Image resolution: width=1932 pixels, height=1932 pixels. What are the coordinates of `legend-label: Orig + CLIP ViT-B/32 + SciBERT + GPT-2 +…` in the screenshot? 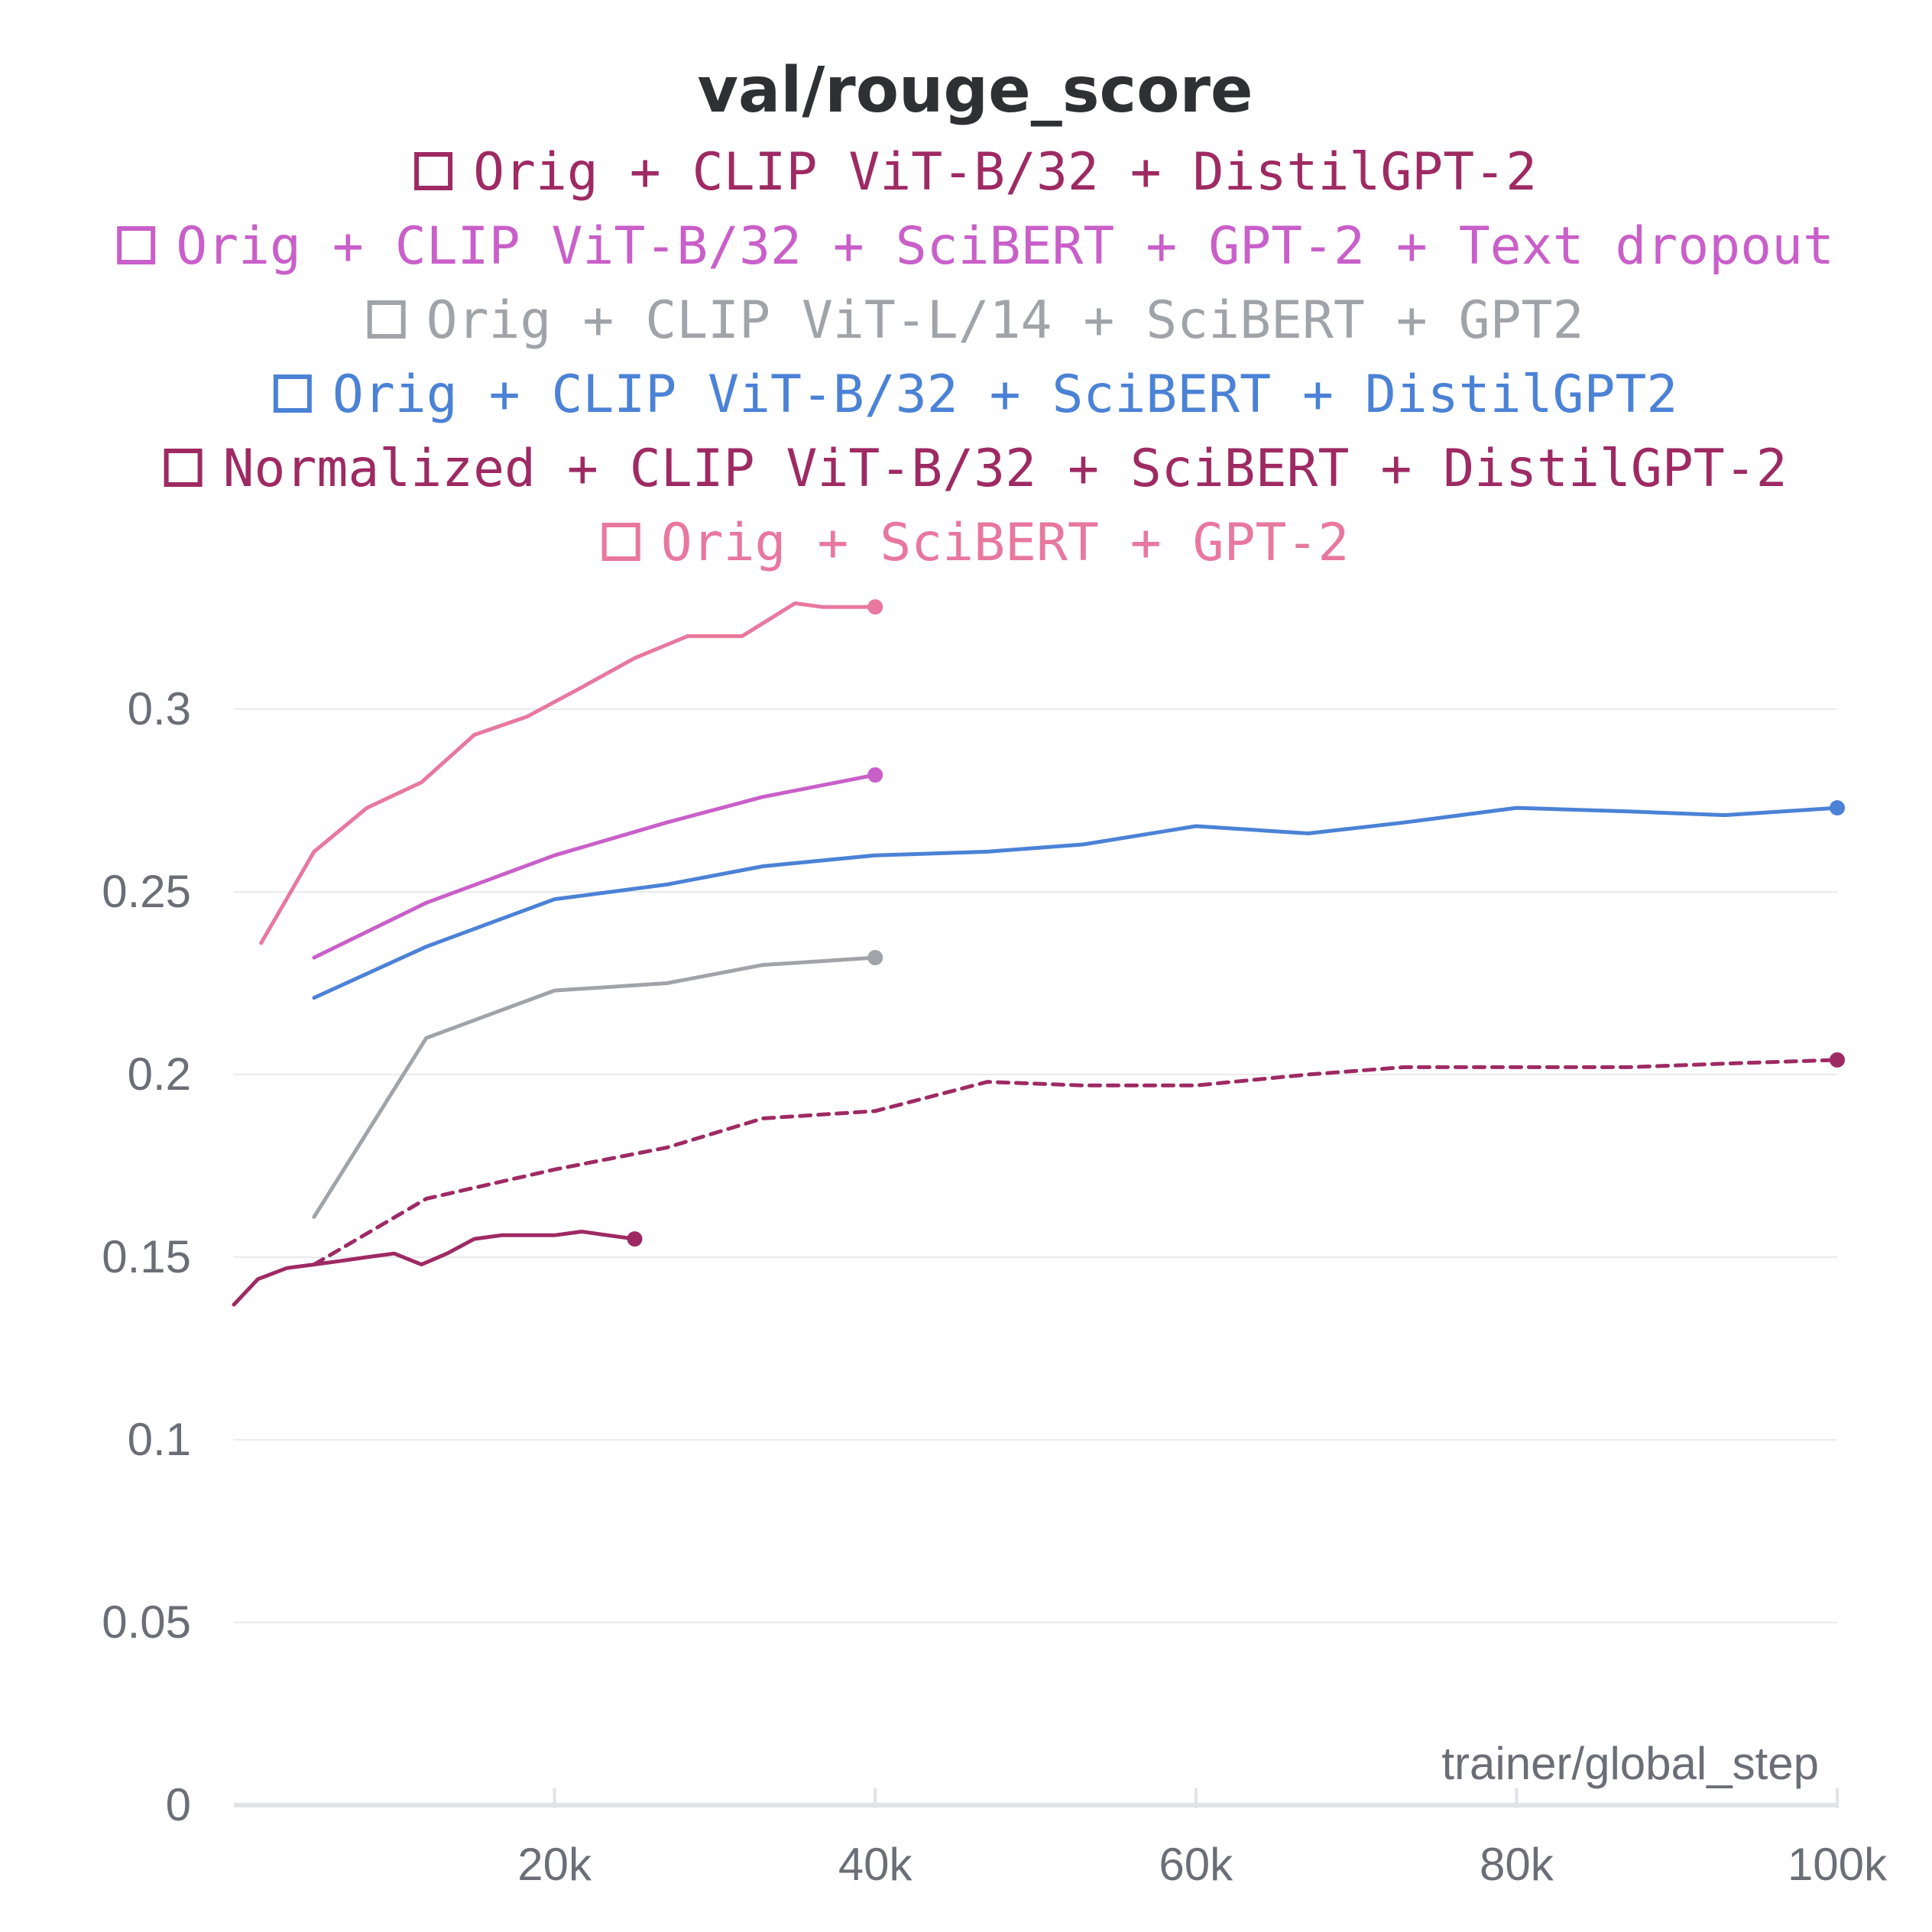 It's located at (1005, 247).